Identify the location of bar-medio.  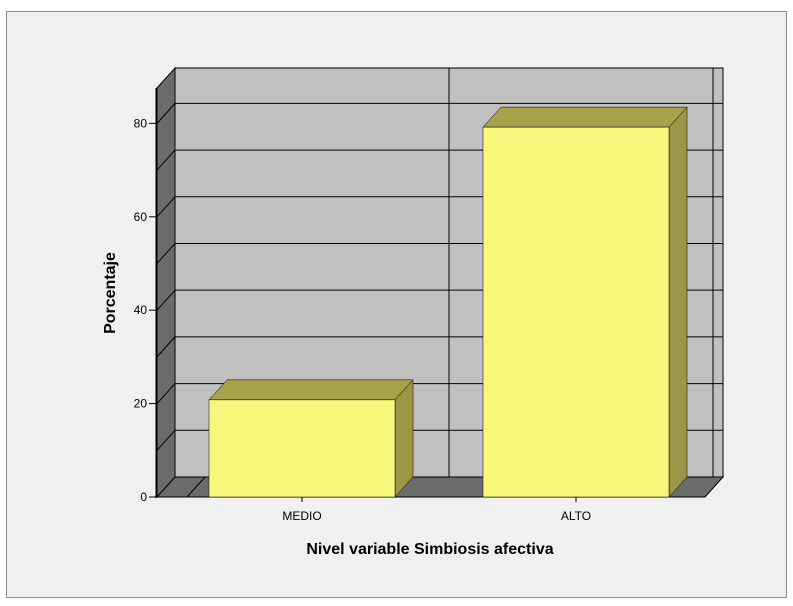
(311, 438).